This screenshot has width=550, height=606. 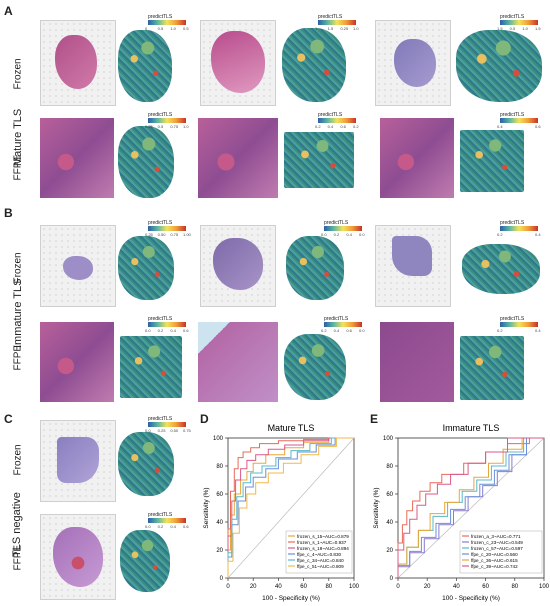 I want to click on colorbar-tick-label: 1.0, so click(x=525, y=28).